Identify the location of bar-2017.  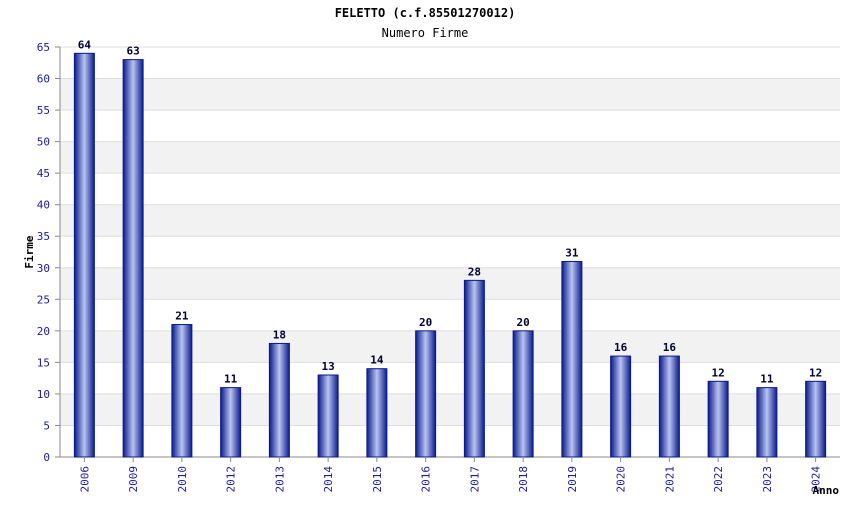
(474, 368).